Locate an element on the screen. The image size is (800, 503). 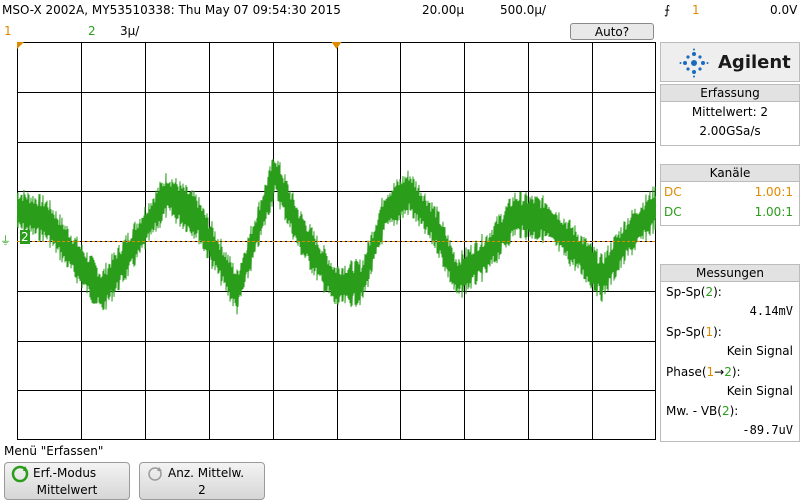
channel-row: 1 2 3µ/ is located at coordinates (330, 32).